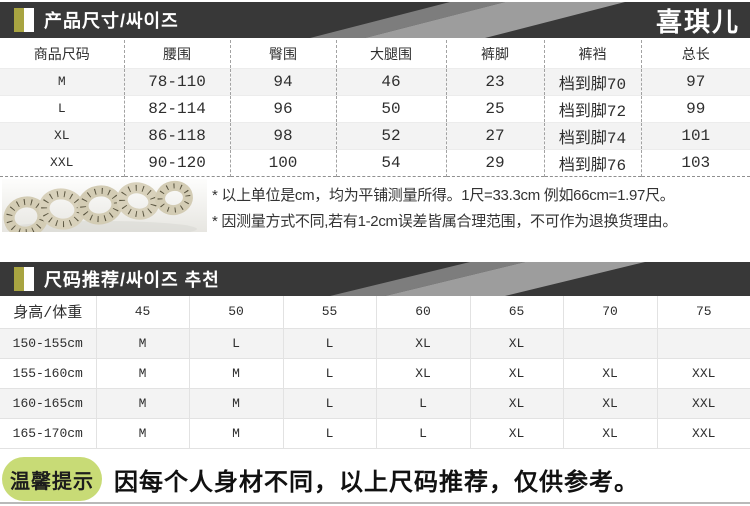  I want to click on table-row: XXL 90-120 100 54 29 档到脚76 103, so click(375, 162).